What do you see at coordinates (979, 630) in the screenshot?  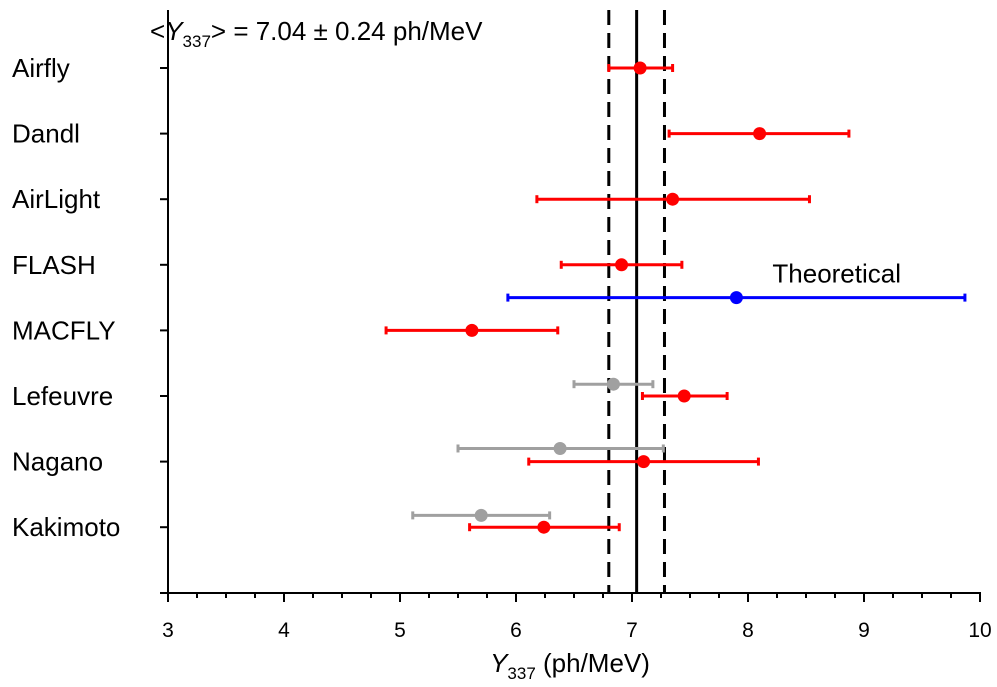 I see `x-tick-label-10: 10` at bounding box center [979, 630].